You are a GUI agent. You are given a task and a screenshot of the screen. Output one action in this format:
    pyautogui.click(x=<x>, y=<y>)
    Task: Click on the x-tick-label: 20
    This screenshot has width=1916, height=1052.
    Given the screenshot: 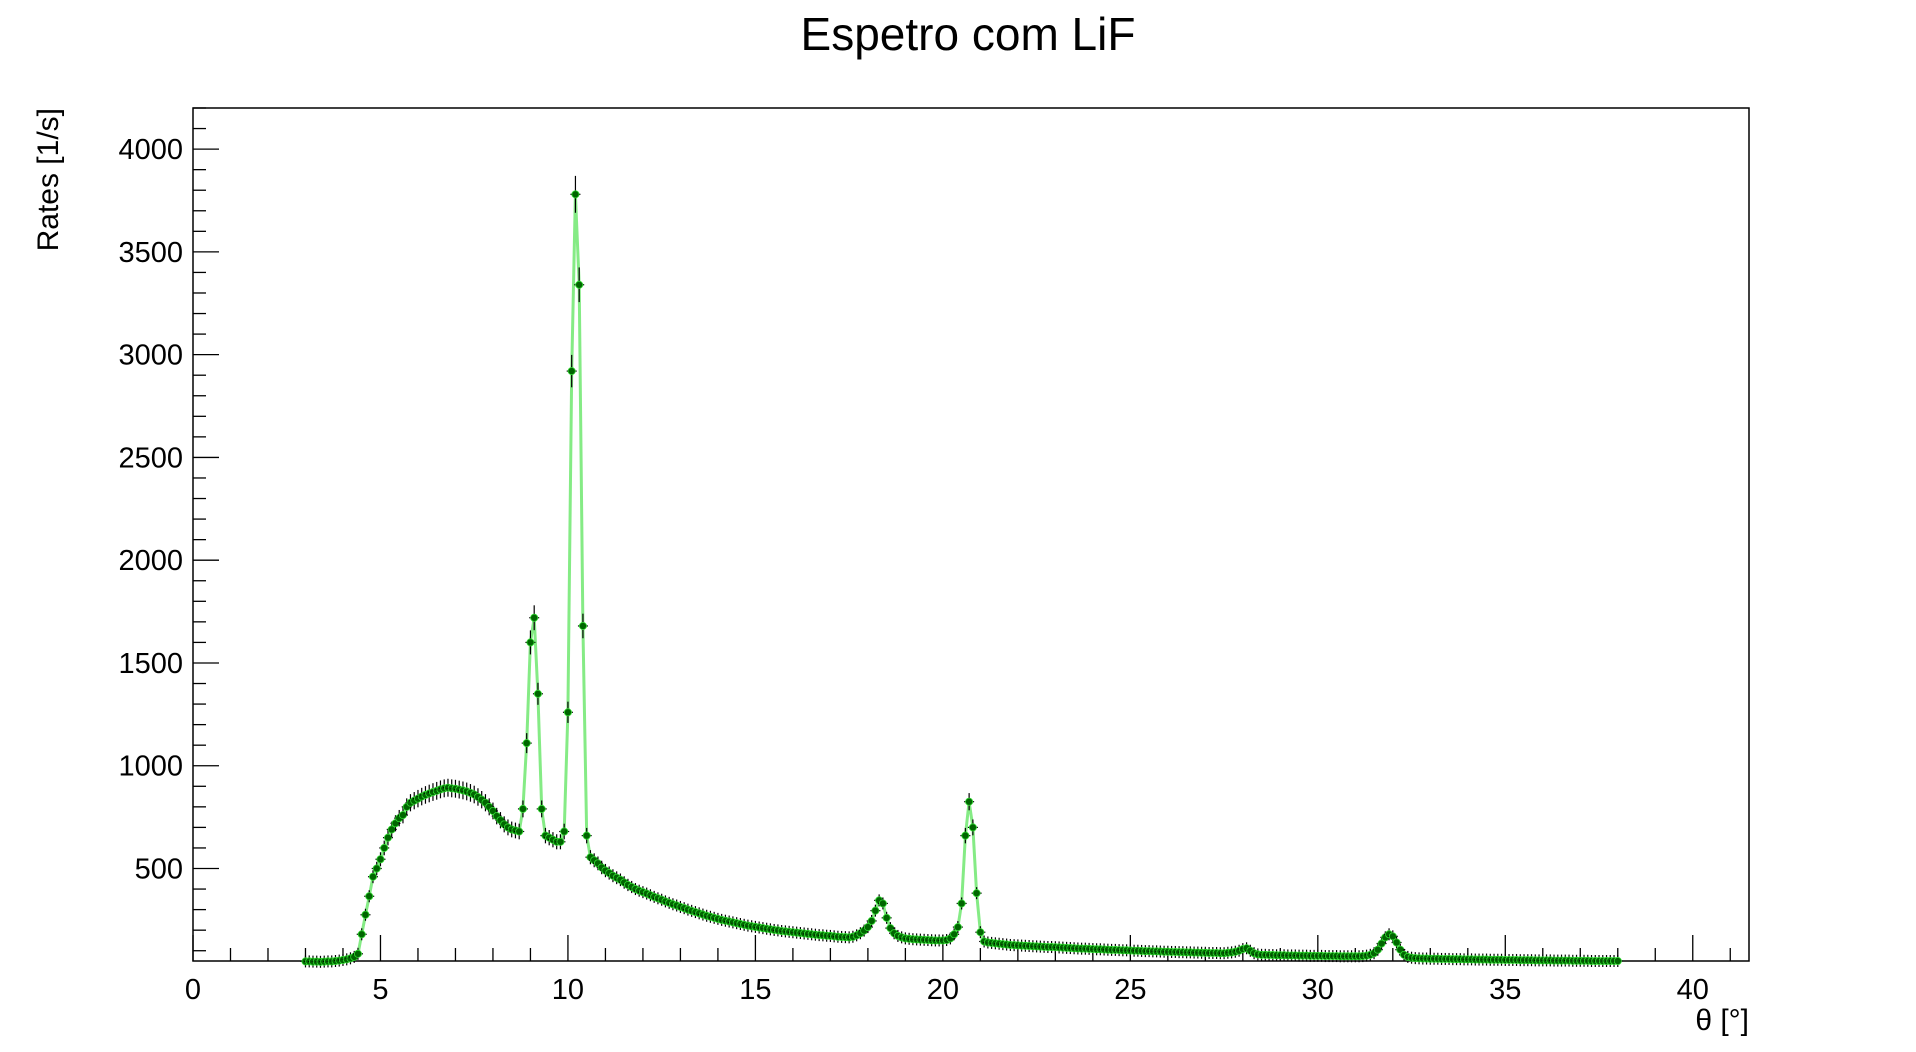 What is the action you would take?
    pyautogui.click(x=943, y=990)
    